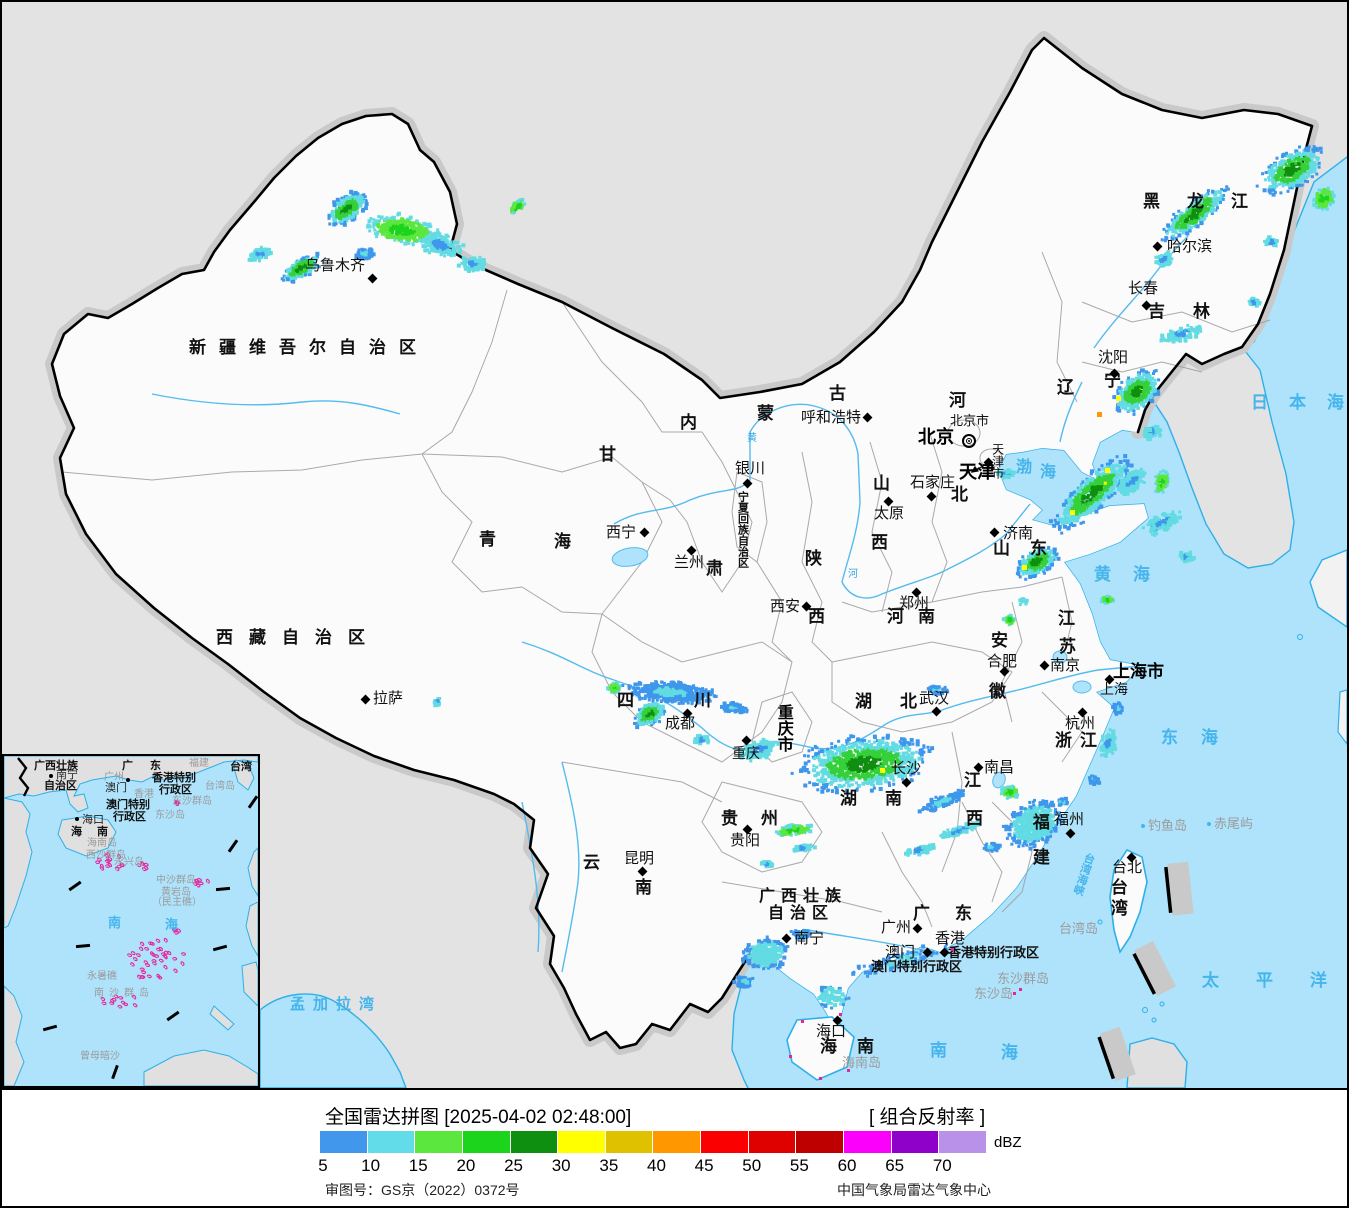 This screenshot has width=1349, height=1208. What do you see at coordinates (172, 924) in the screenshot?
I see `inset-ins-sea-label: 海` at bounding box center [172, 924].